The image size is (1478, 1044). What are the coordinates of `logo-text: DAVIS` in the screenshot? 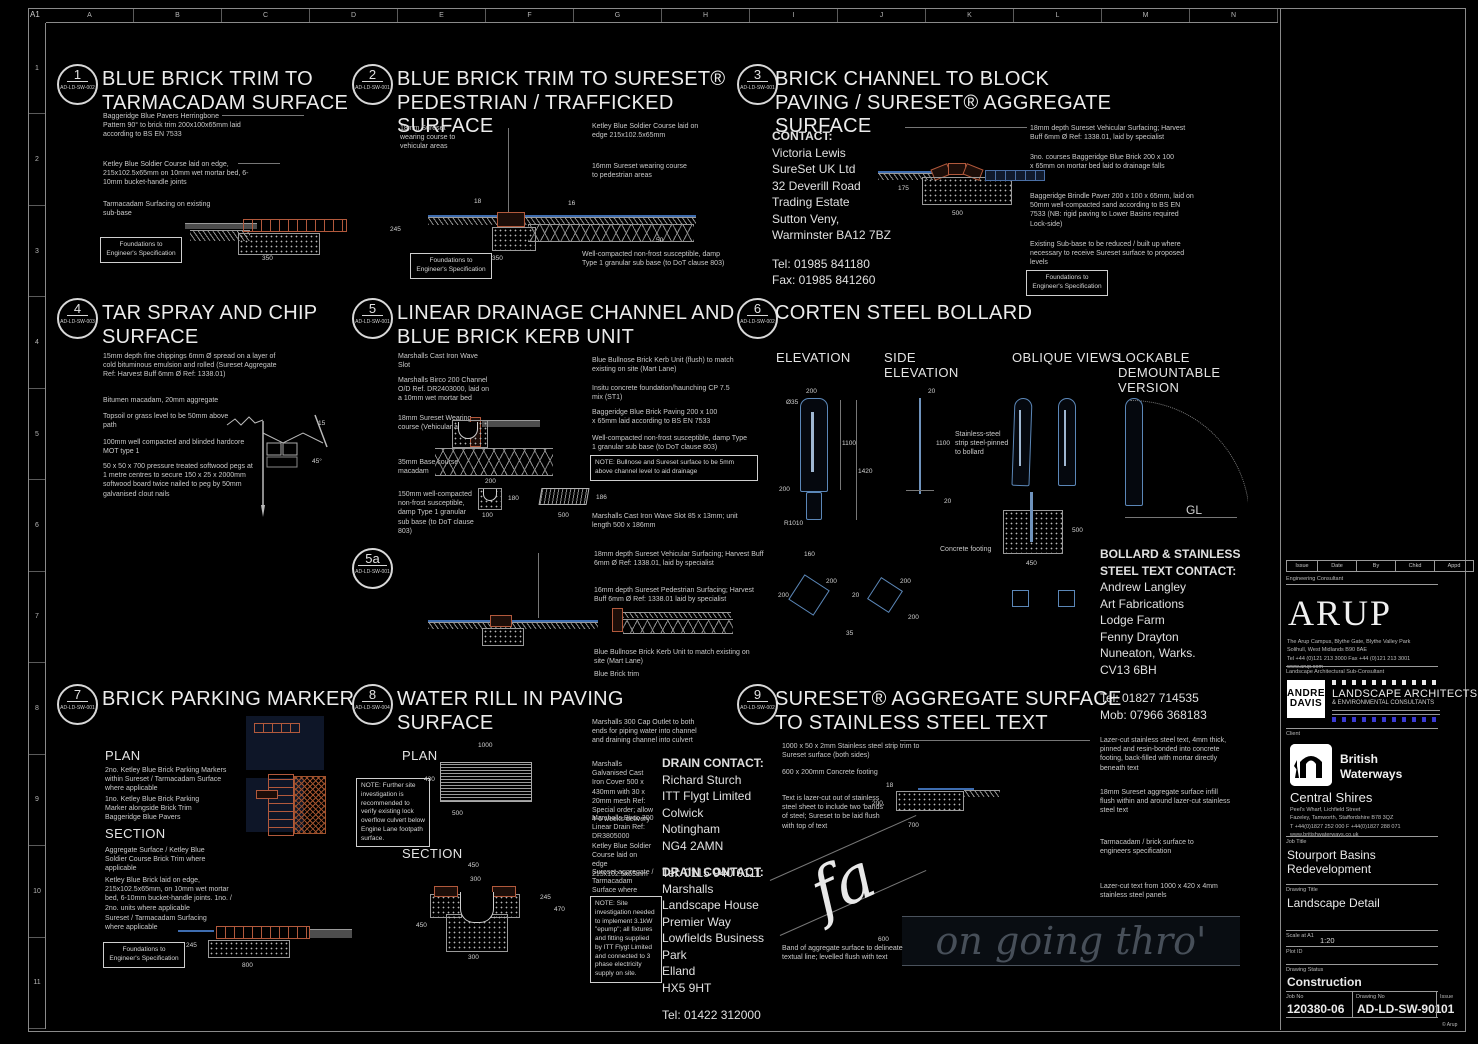 It's located at (1306, 703).